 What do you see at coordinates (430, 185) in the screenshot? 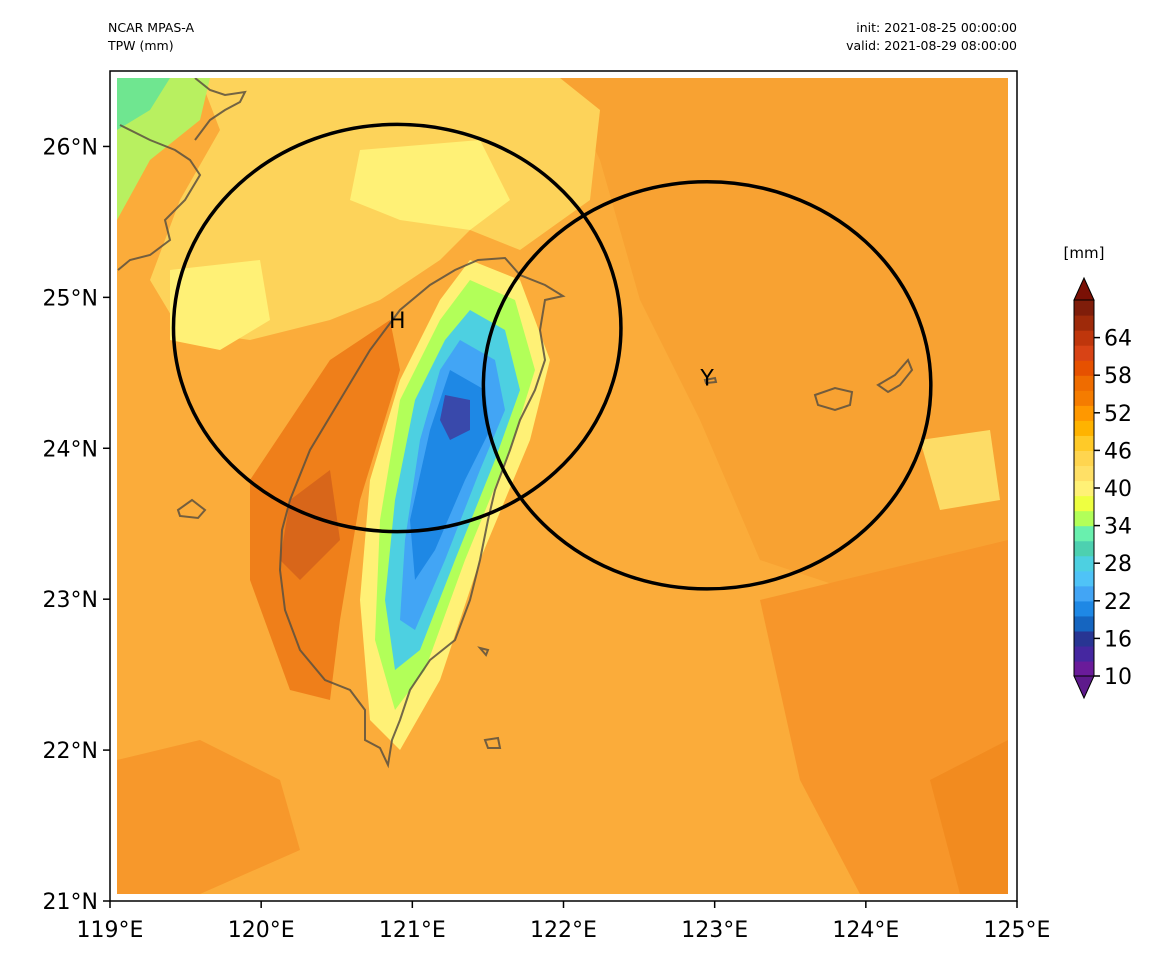
I see `field-north-maximum` at bounding box center [430, 185].